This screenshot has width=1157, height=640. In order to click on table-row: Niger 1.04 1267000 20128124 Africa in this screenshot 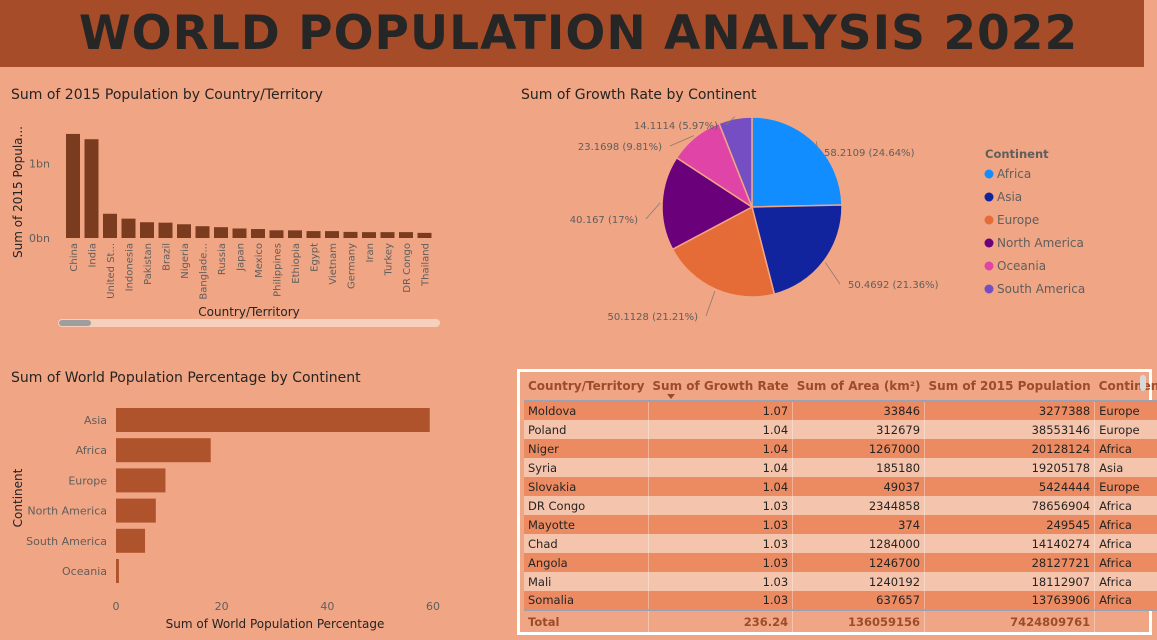, I will do `click(840, 448)`.